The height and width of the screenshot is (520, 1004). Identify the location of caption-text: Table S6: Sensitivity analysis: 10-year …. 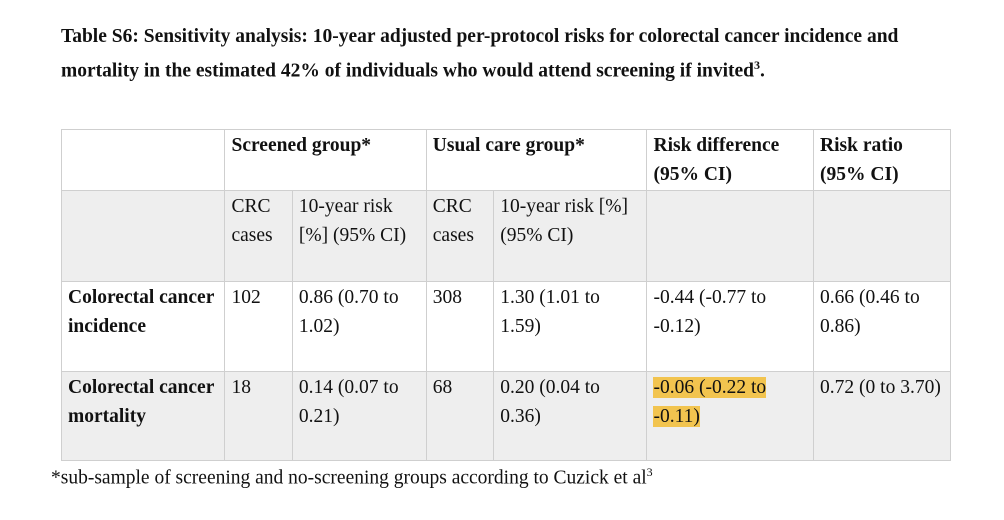
(480, 54).